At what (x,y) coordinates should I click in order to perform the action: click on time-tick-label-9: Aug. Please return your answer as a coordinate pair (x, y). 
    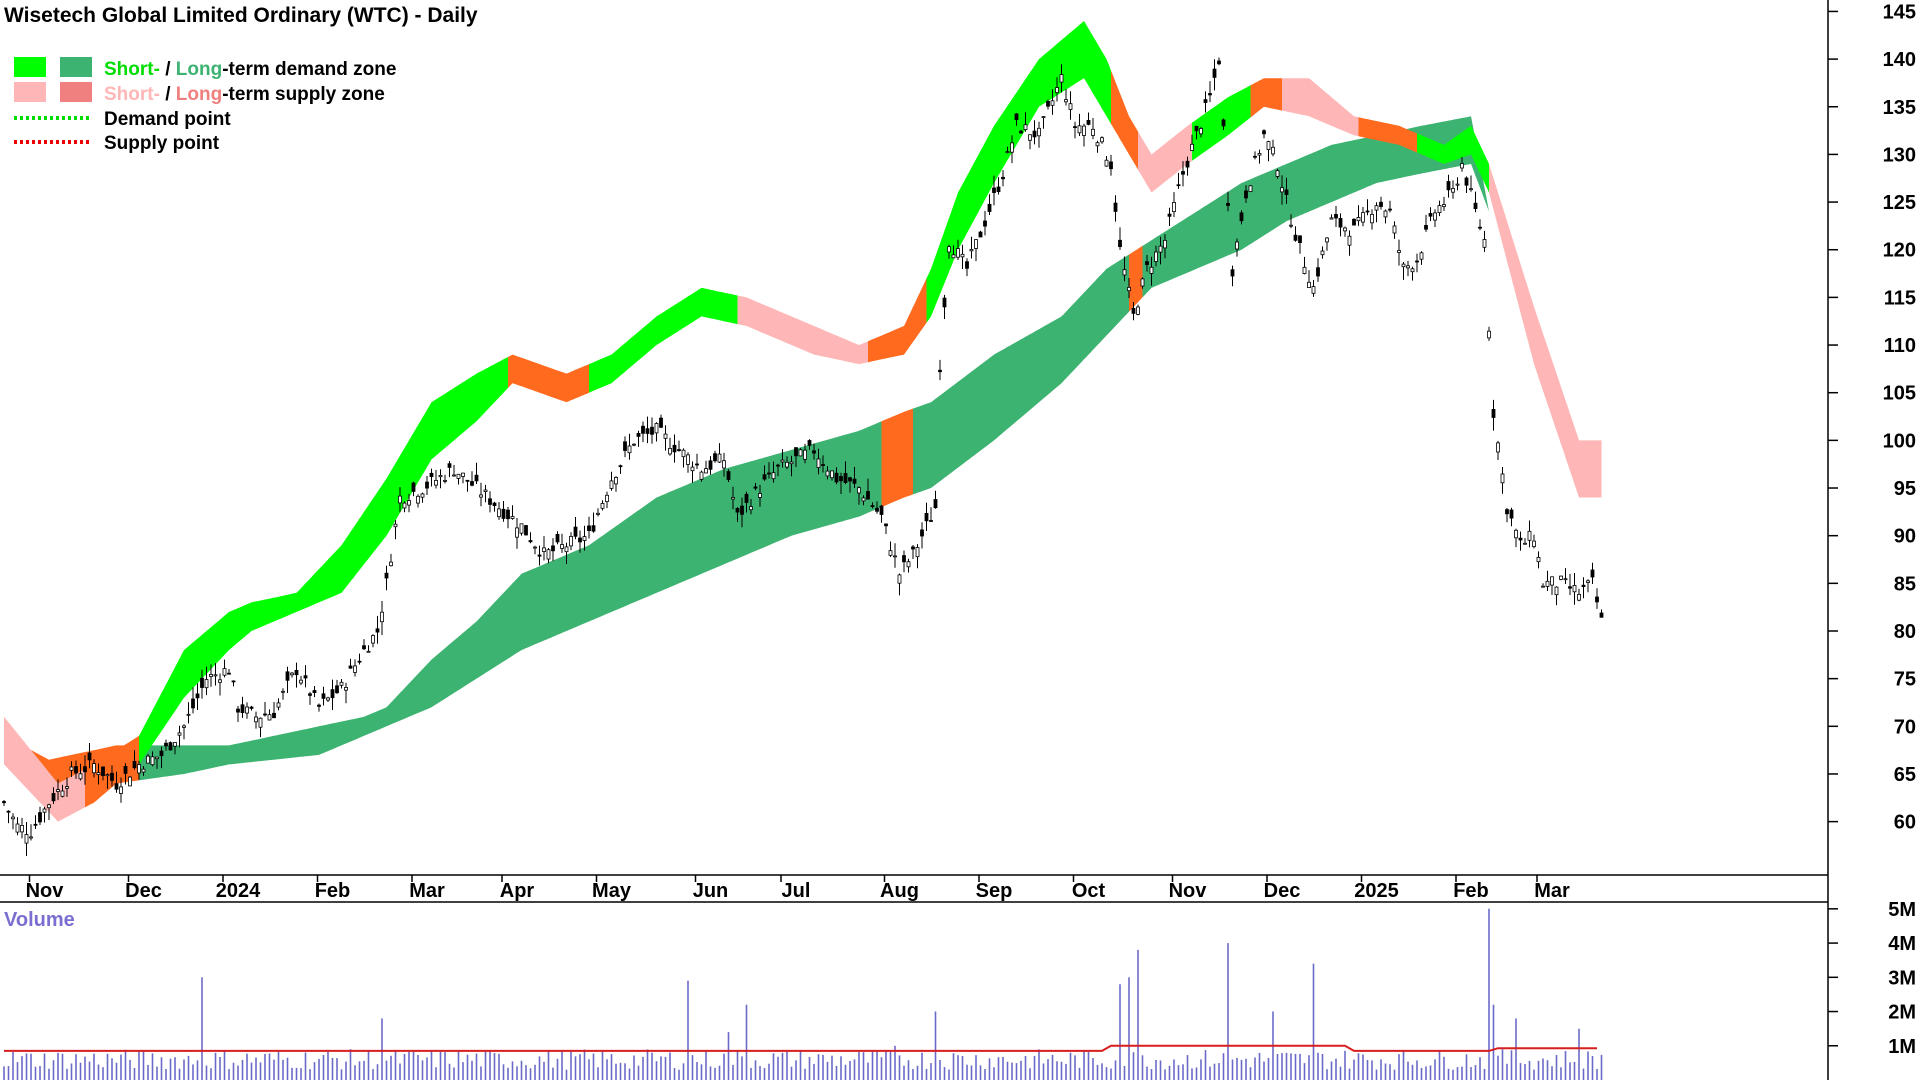
    Looking at the image, I should click on (899, 891).